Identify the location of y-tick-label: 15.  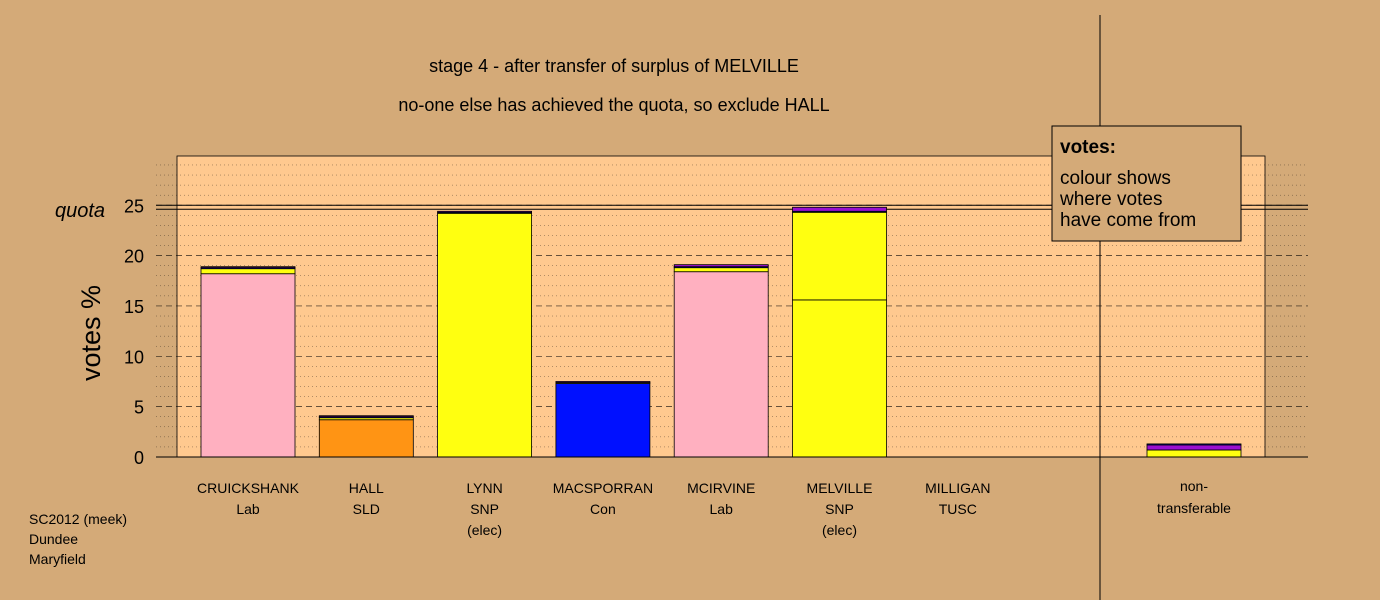
(134, 307).